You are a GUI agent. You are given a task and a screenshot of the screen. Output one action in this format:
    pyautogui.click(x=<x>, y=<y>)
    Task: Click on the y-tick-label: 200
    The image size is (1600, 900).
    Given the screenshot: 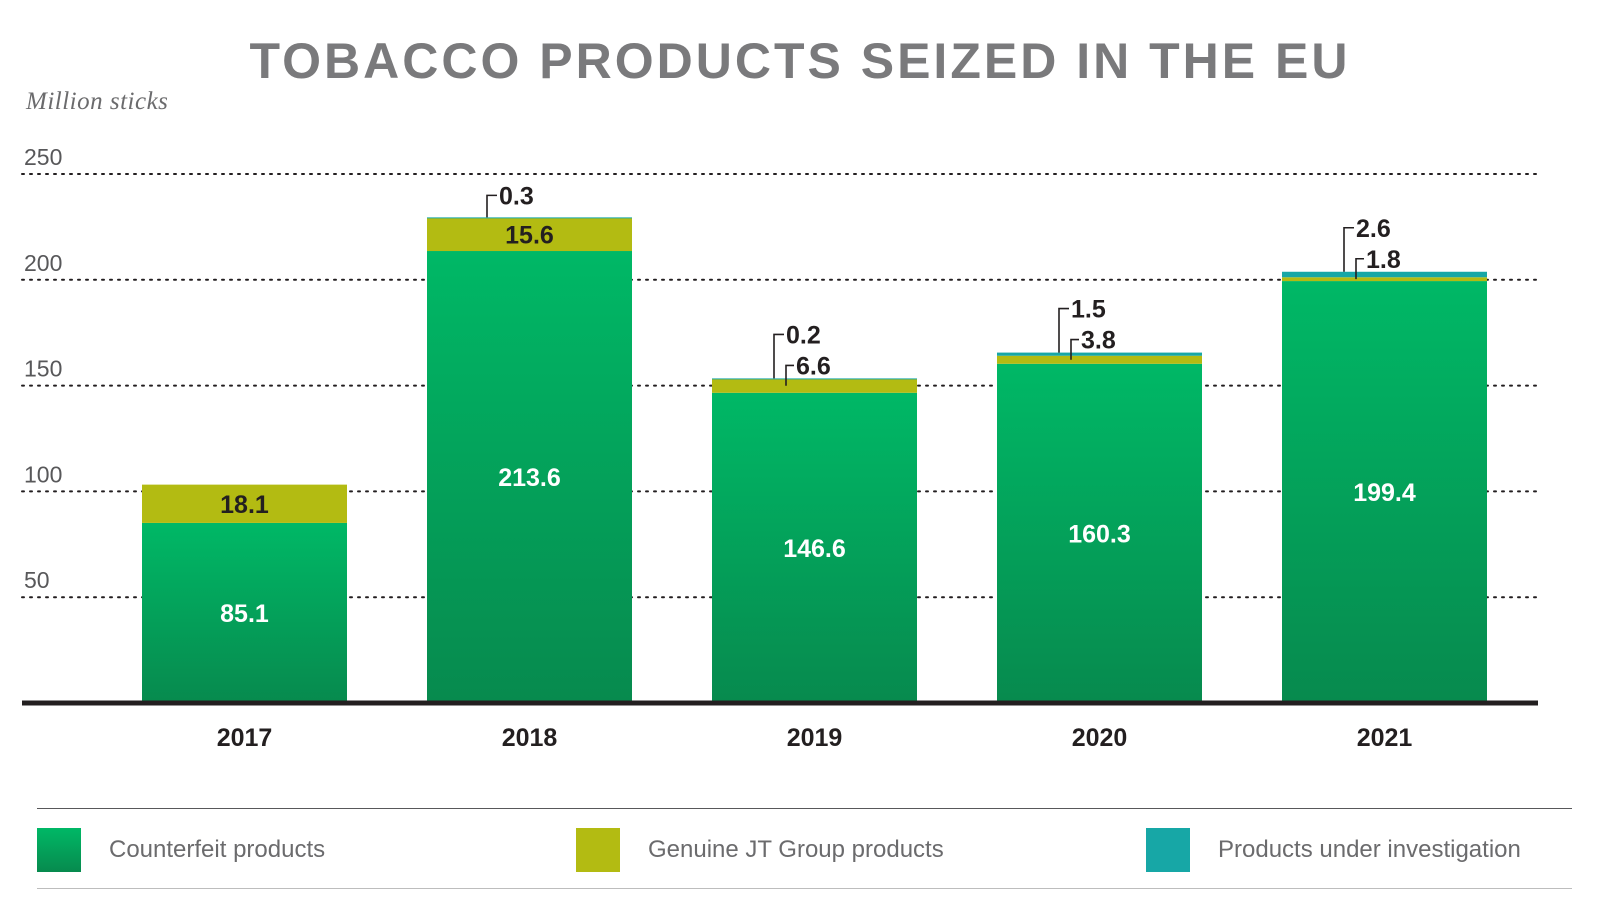 What is the action you would take?
    pyautogui.click(x=43, y=263)
    